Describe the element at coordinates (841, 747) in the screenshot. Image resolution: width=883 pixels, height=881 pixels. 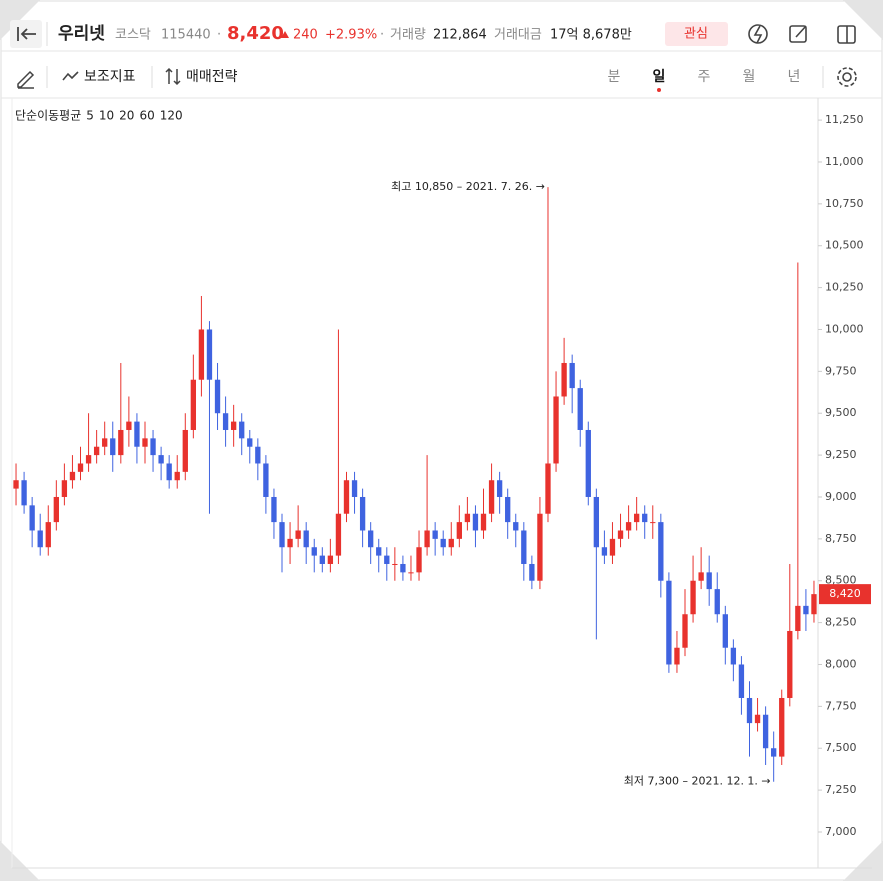
I see `y-tick-label: 7,500` at that location.